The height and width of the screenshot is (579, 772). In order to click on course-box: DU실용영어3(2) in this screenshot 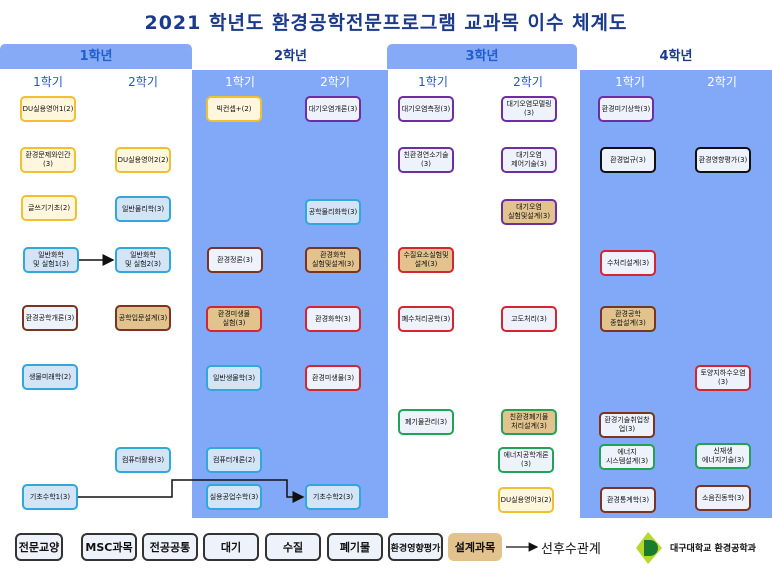, I will do `click(526, 500)`.